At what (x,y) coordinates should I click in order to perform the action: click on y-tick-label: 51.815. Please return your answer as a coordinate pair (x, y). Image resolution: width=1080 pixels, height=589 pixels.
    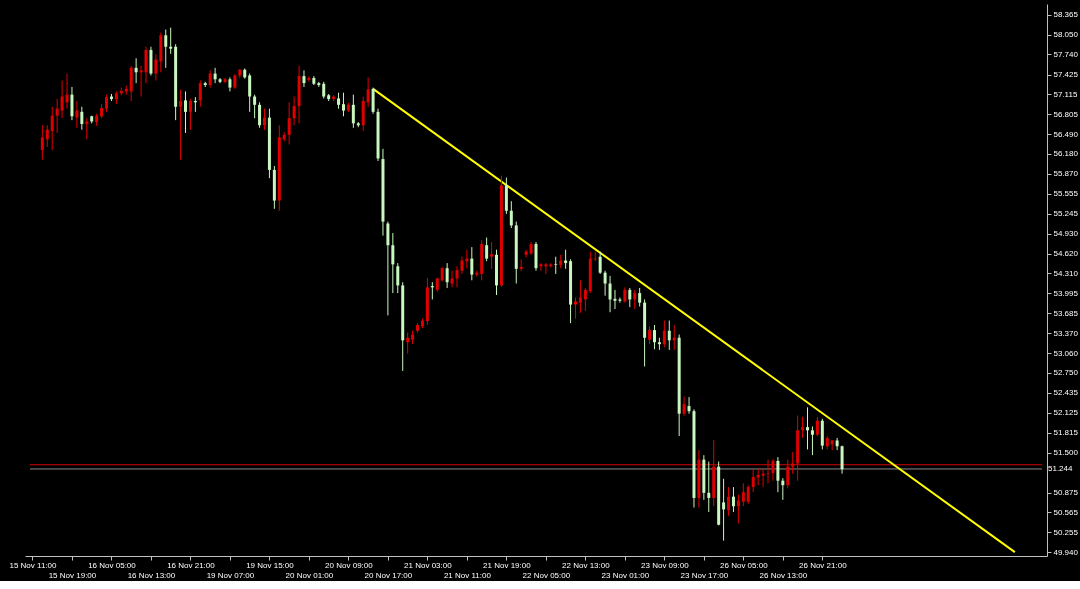
    Looking at the image, I should click on (1066, 433).